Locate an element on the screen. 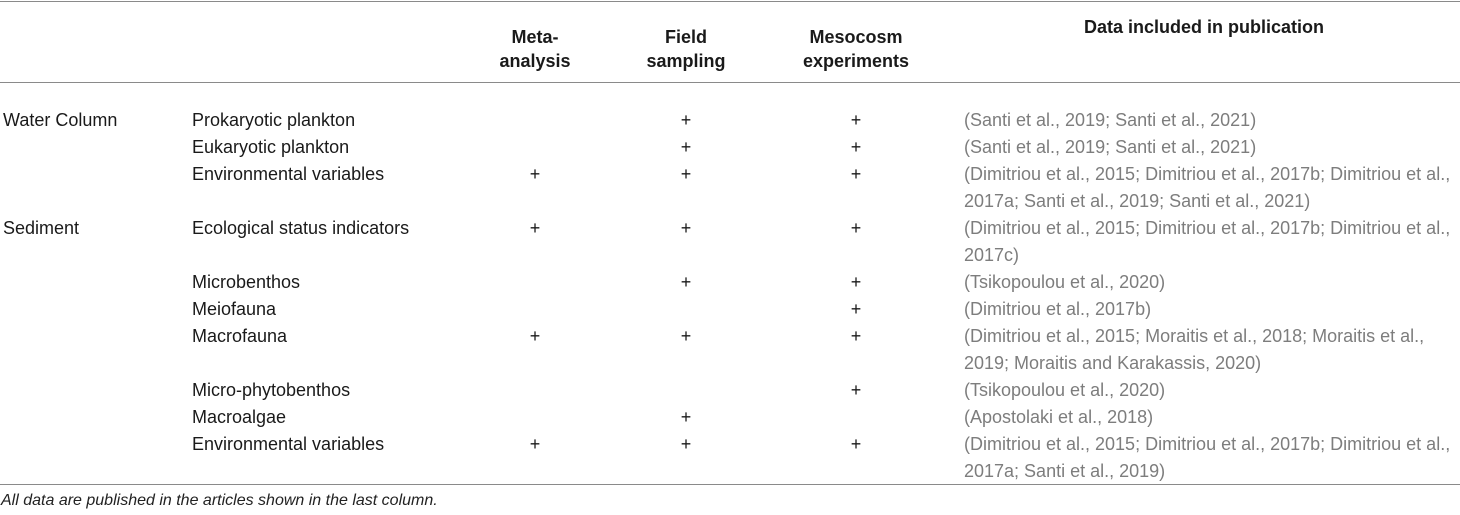 This screenshot has height=515, width=1460. header-mesocosm: Mesocosm experiments is located at coordinates (856, 49).